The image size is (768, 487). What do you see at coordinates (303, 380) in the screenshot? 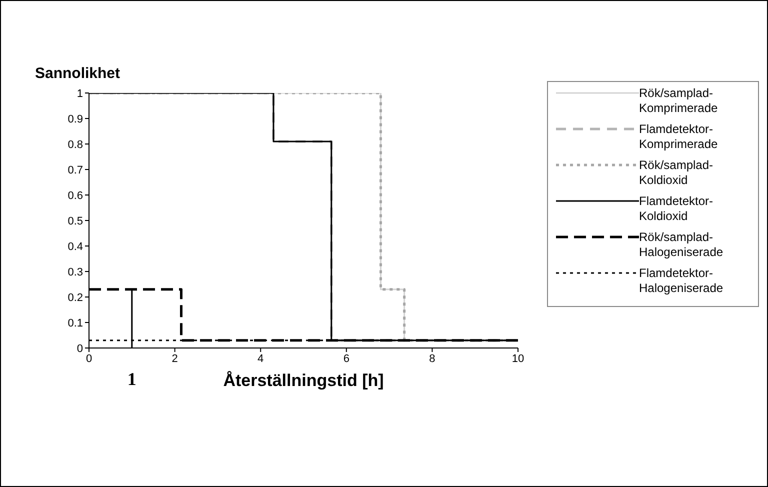
I see `x-axis-title: Återställningstid [h]` at bounding box center [303, 380].